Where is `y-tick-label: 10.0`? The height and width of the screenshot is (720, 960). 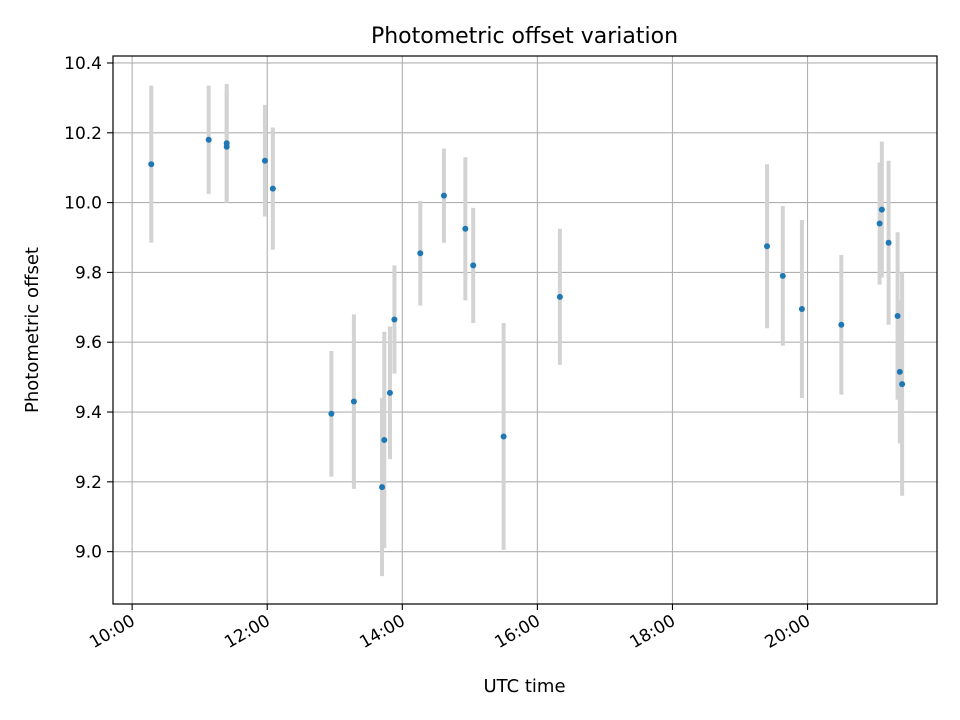 y-tick-label: 10.0 is located at coordinates (83, 204).